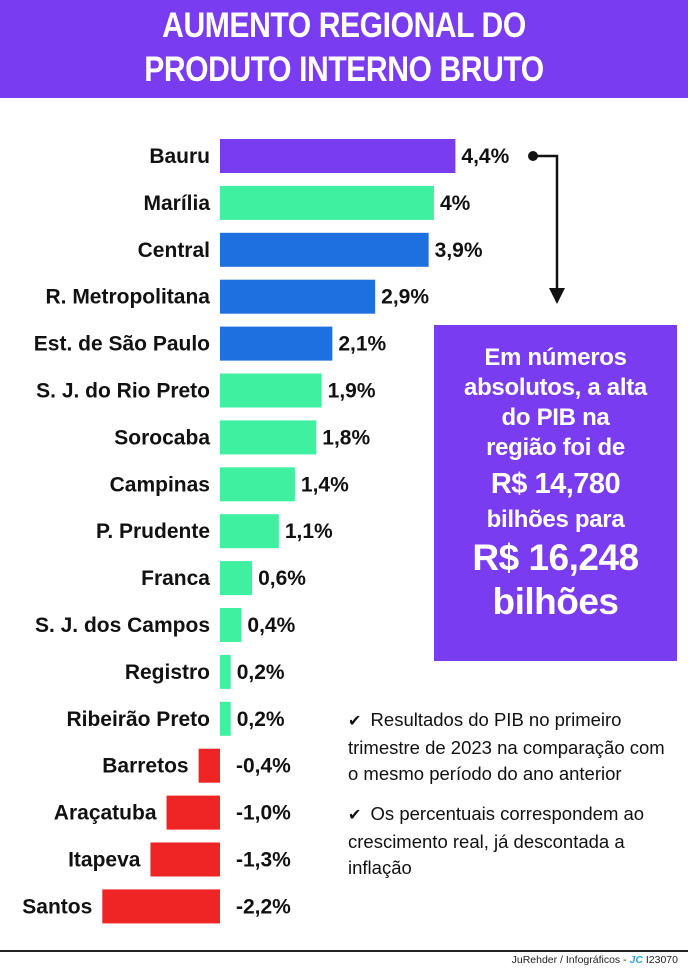  Describe the element at coordinates (555, 417) in the screenshot. I see `callout-line-3: do PIB na` at that location.